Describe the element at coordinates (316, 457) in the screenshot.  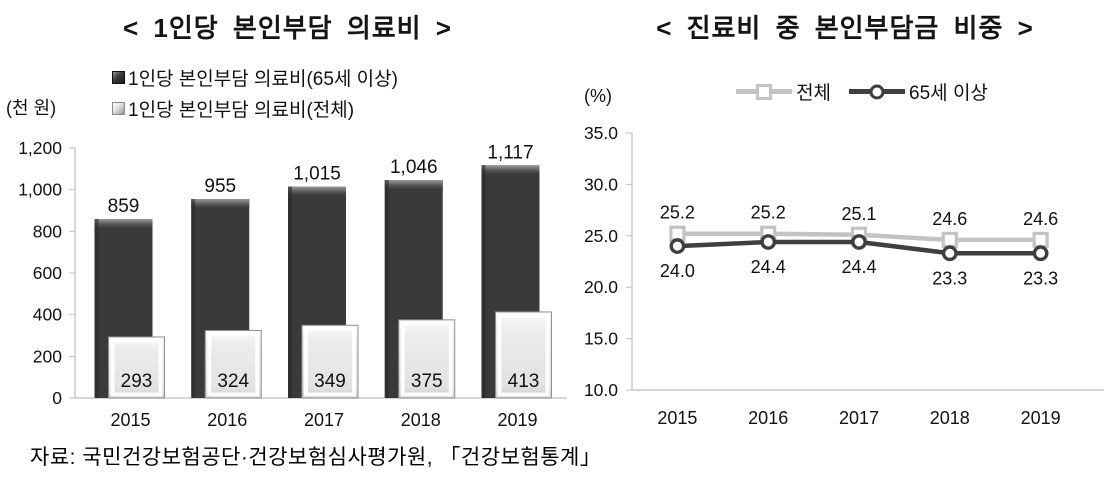
I see `source-note: 자료: 국민건강보험공단·건강보험심사평가원, 「건강보험통계」` at that location.